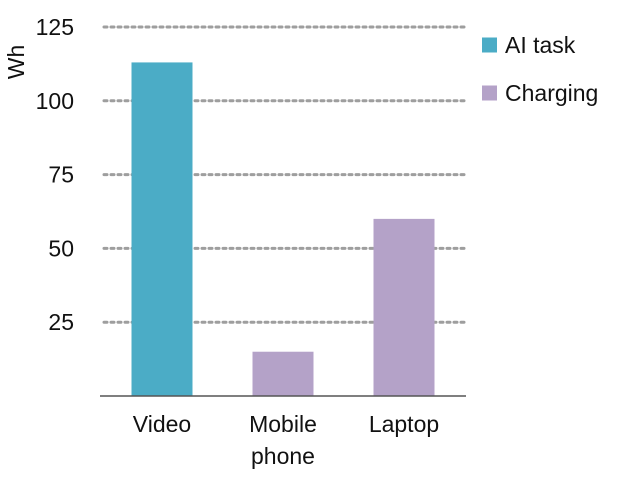 This screenshot has width=630, height=482. What do you see at coordinates (283, 456) in the screenshot?
I see `x-tick-label-line: phone` at bounding box center [283, 456].